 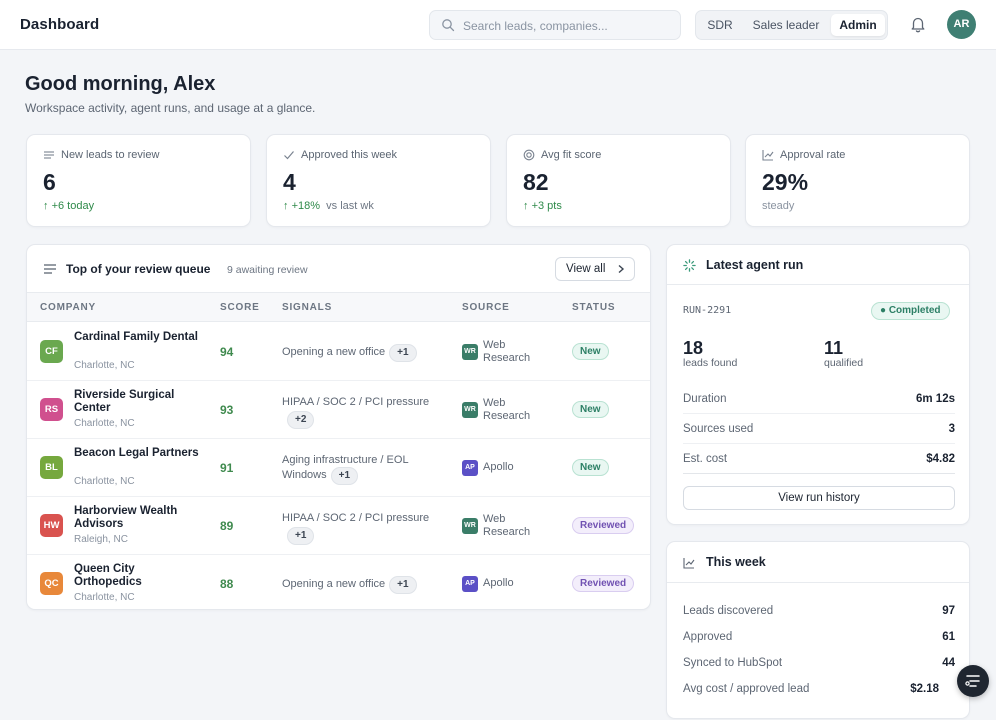 I want to click on company-location: Raleigh, NC, so click(x=101, y=539).